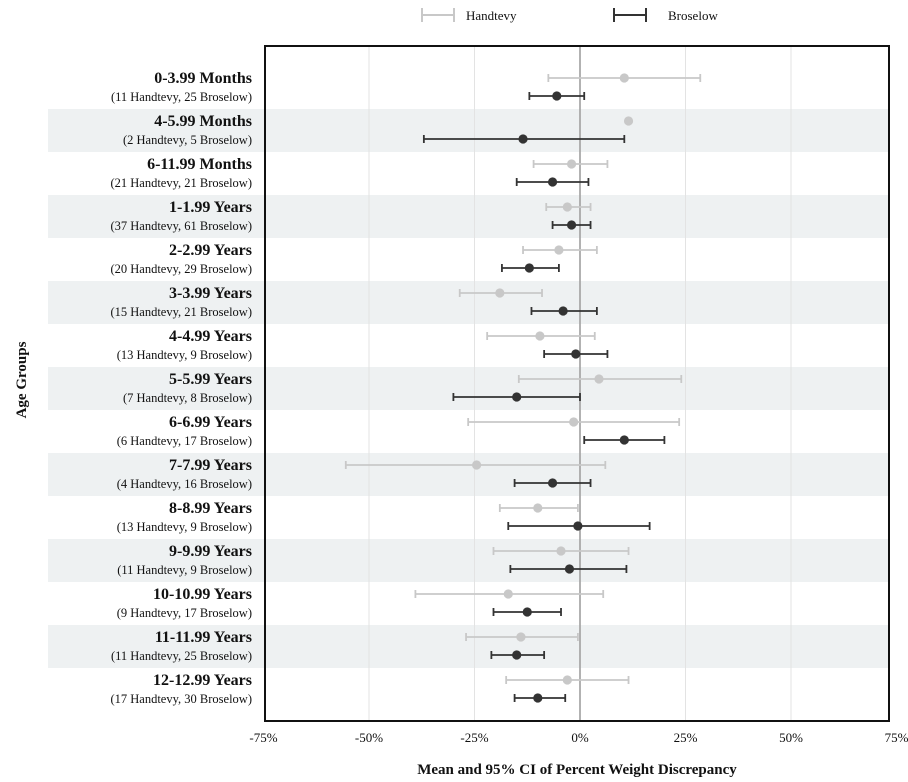 The width and height of the screenshot is (908, 782). I want to click on group-counts: (37 Handtevy, 61 Broselow), so click(181, 226).